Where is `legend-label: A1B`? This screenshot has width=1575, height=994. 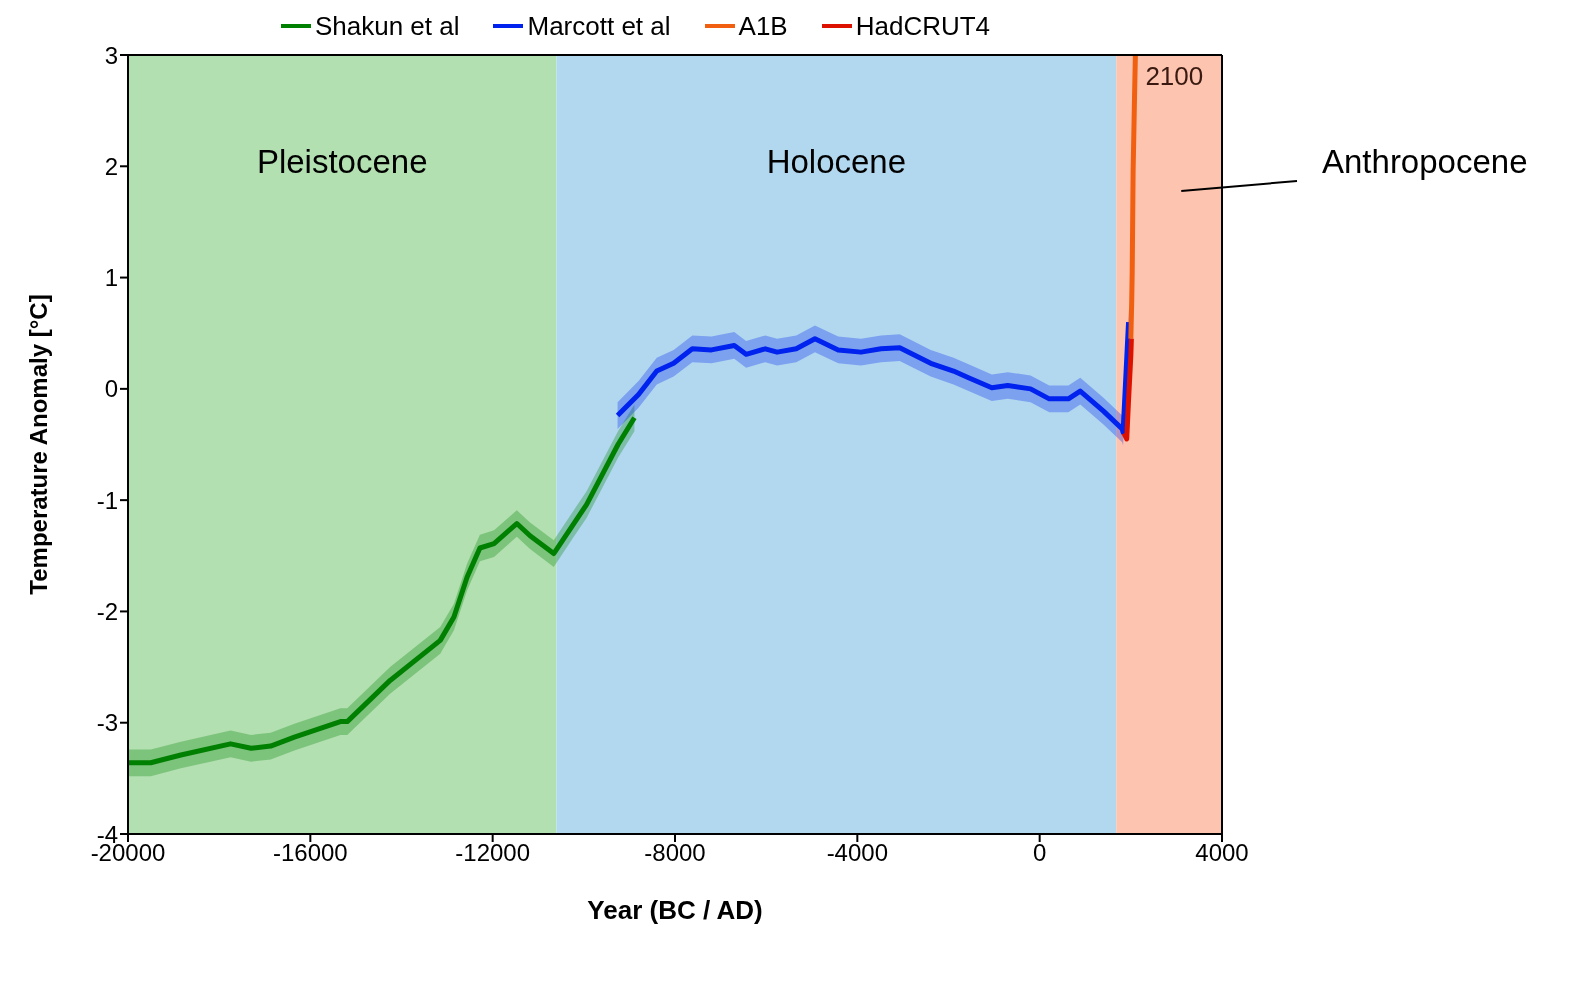
legend-label: A1B is located at coordinates (763, 26).